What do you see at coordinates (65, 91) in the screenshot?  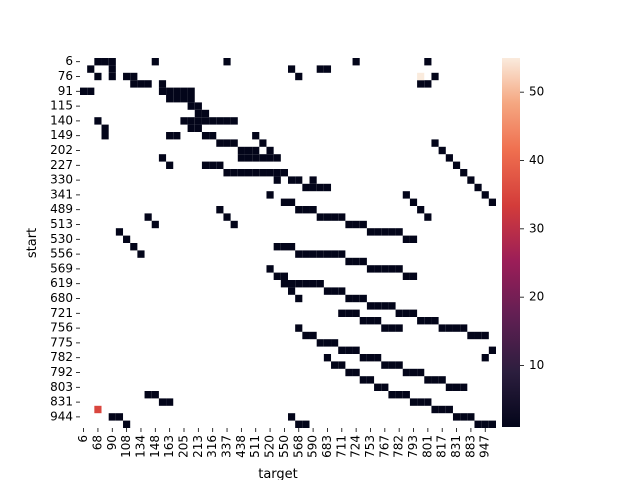 I see `y-tick-label: 91` at bounding box center [65, 91].